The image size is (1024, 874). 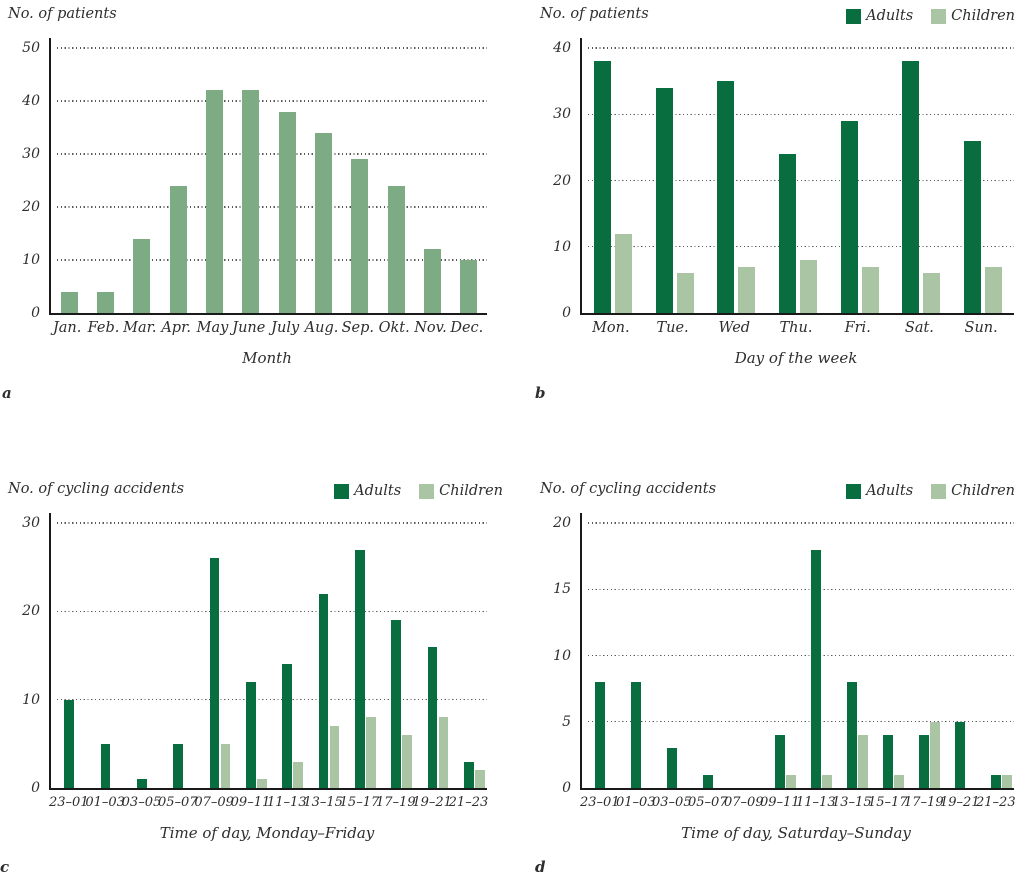 What do you see at coordinates (562, 114) in the screenshot?
I see `y-axis-label: 30` at bounding box center [562, 114].